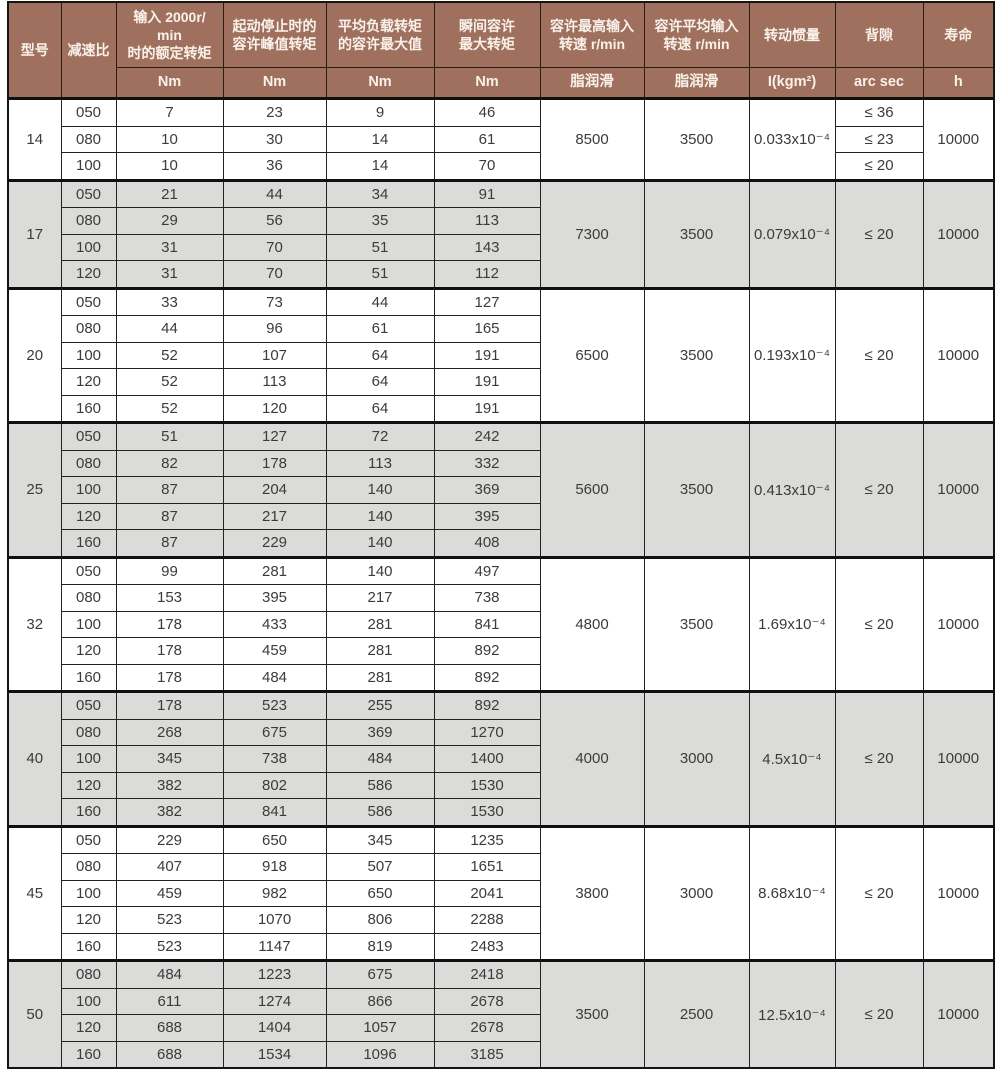  I want to click on table-row: 080 82 178 113 332, so click(501, 463).